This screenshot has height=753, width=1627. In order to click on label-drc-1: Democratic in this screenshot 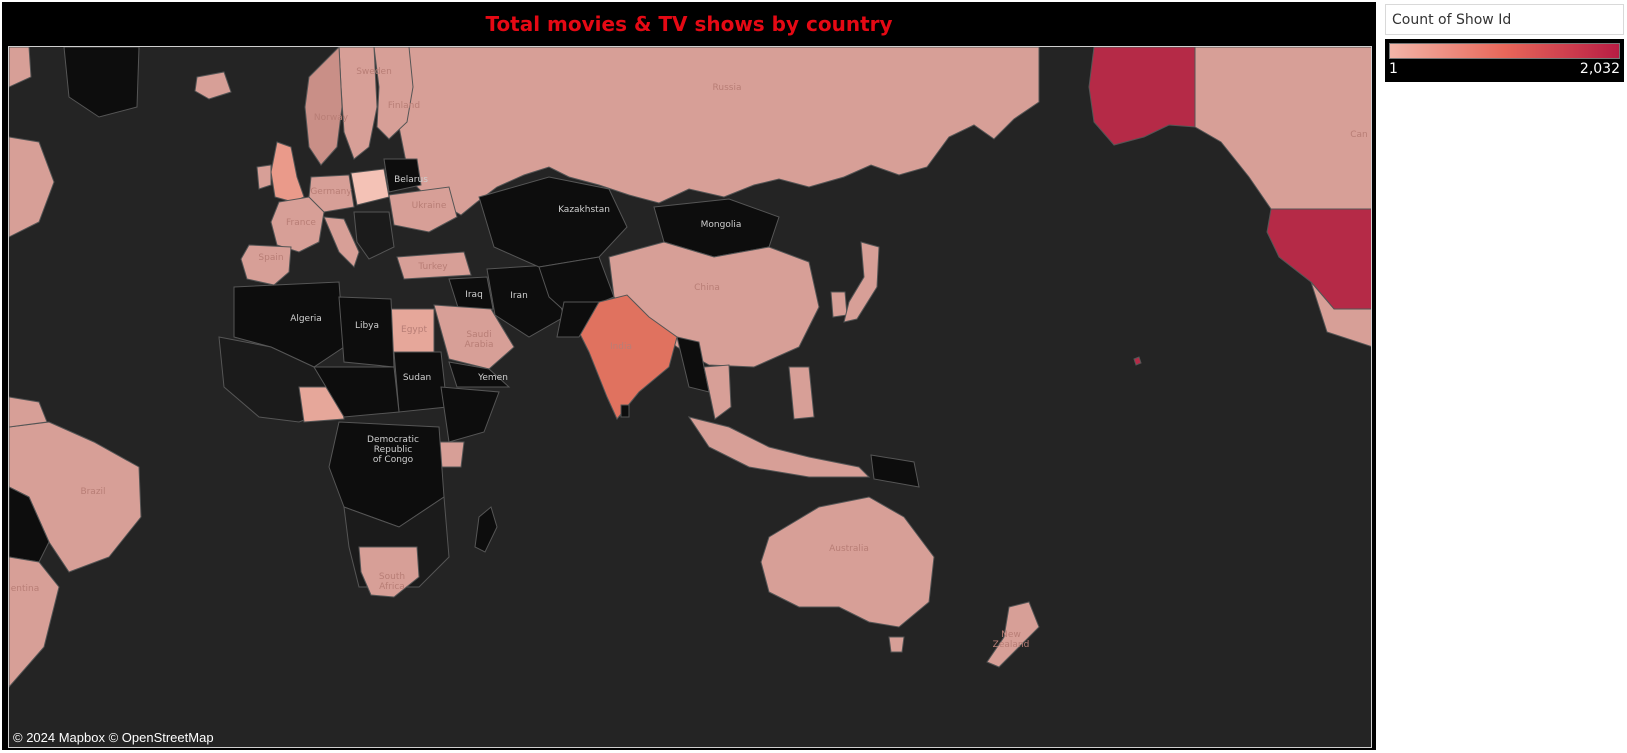, I will do `click(393, 440)`.